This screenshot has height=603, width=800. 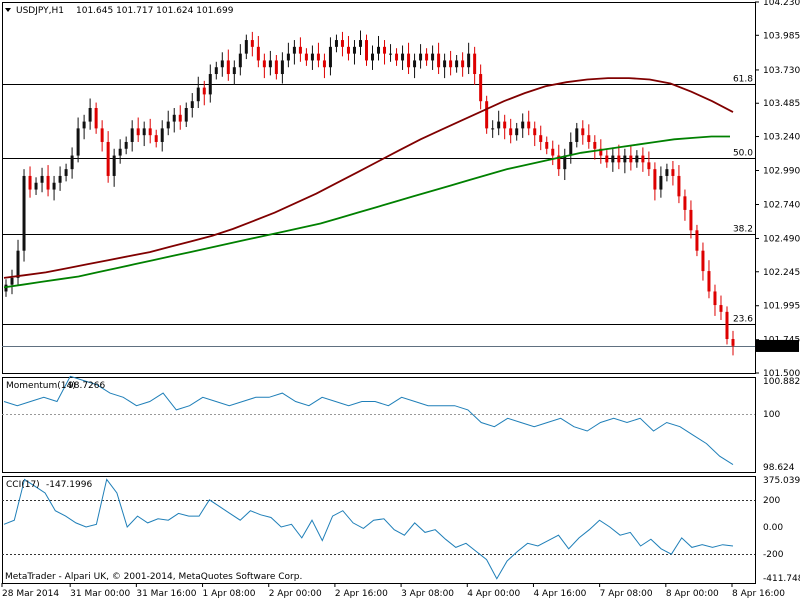 What do you see at coordinates (773, 555) in the screenshot?
I see `cci-y-tick-label: -200` at bounding box center [773, 555].